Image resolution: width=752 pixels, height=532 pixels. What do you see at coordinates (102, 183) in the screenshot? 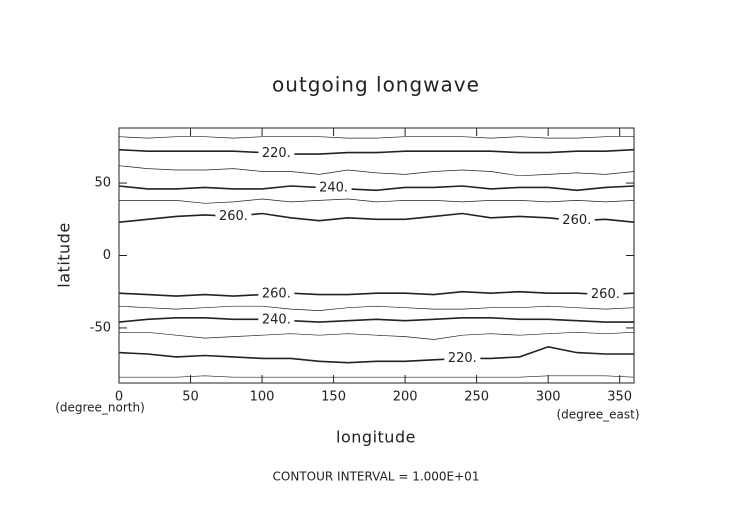
I see `y-tick-label: 50` at bounding box center [102, 183].